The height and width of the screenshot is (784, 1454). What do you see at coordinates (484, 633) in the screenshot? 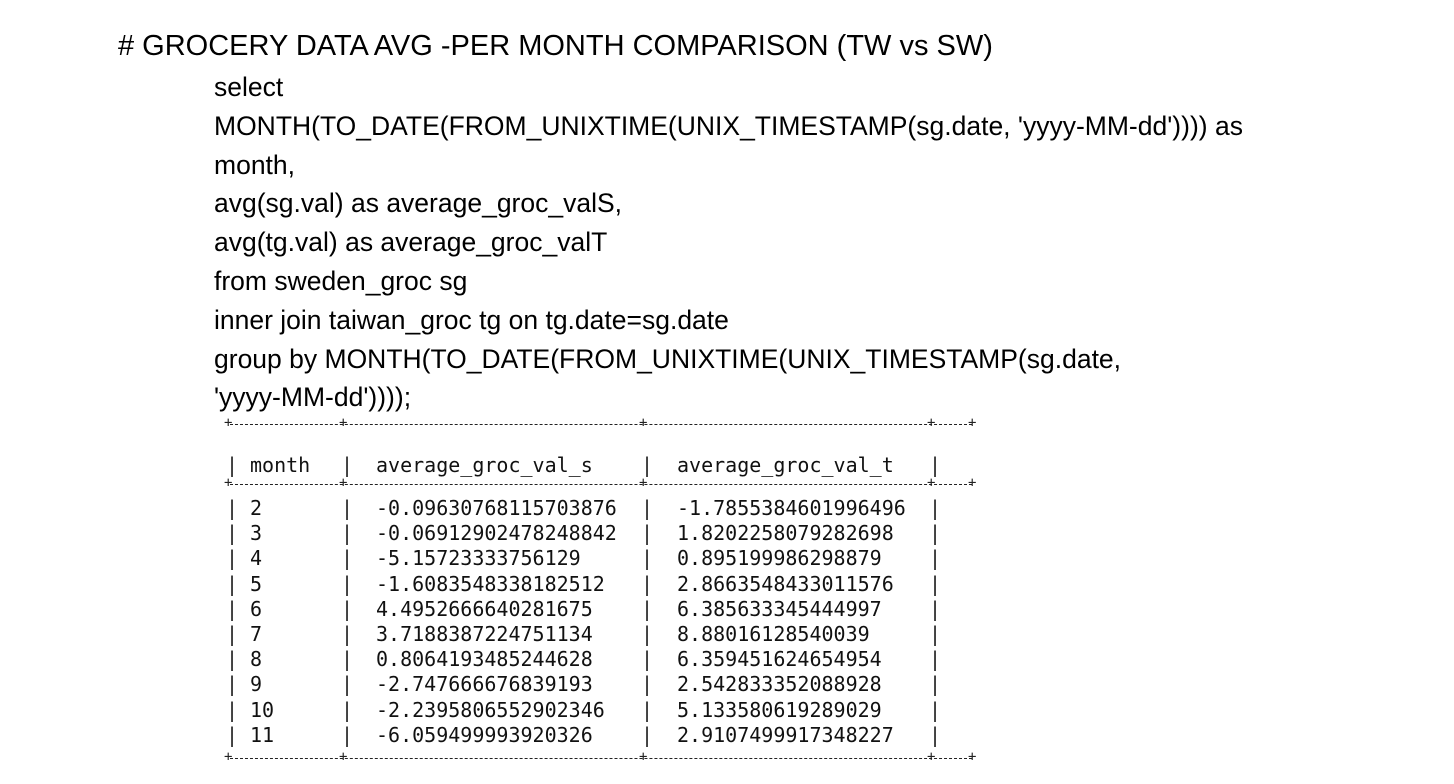
I see `table-cell: 3.7188387224751134` at bounding box center [484, 633].